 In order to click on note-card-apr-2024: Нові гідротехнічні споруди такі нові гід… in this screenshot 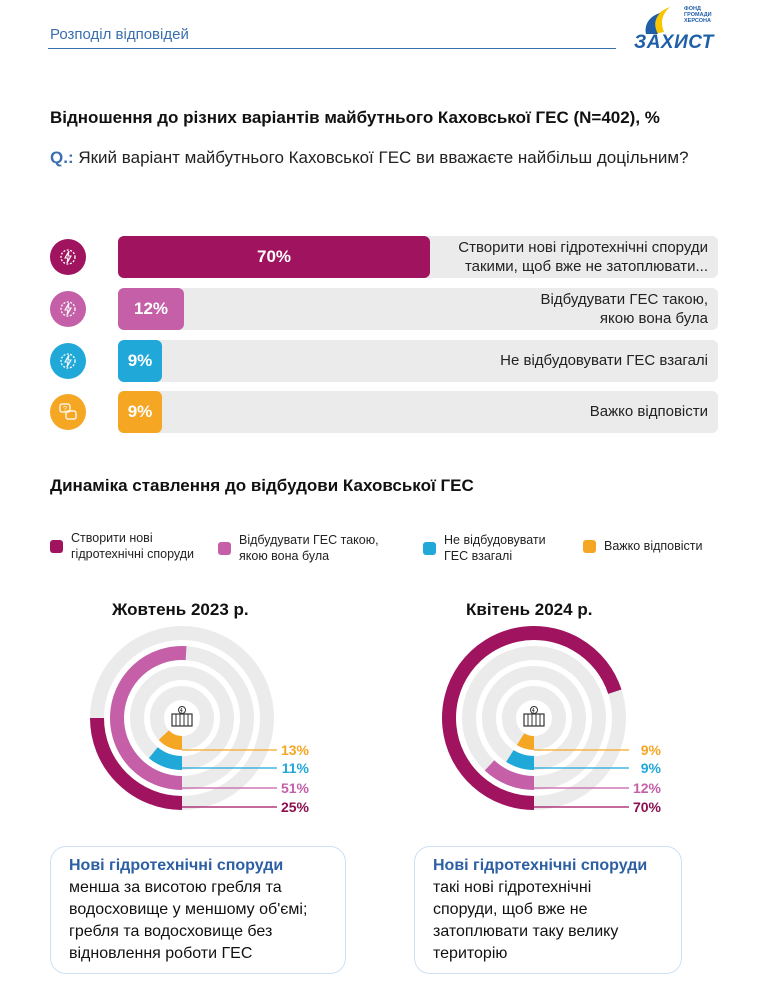, I will do `click(548, 910)`.